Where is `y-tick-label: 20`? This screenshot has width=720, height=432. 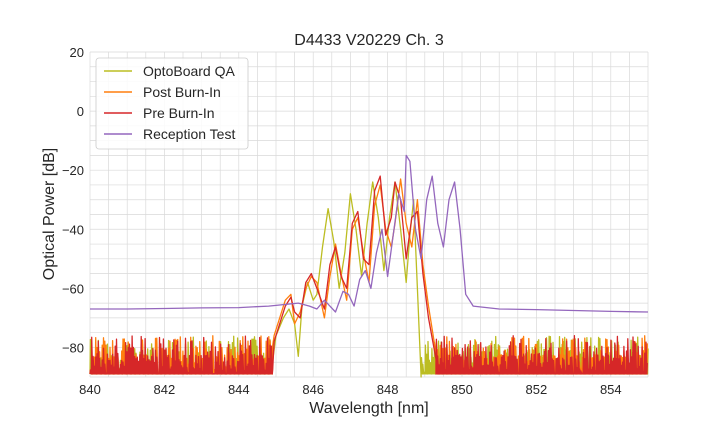 y-tick-label: 20 is located at coordinates (77, 52).